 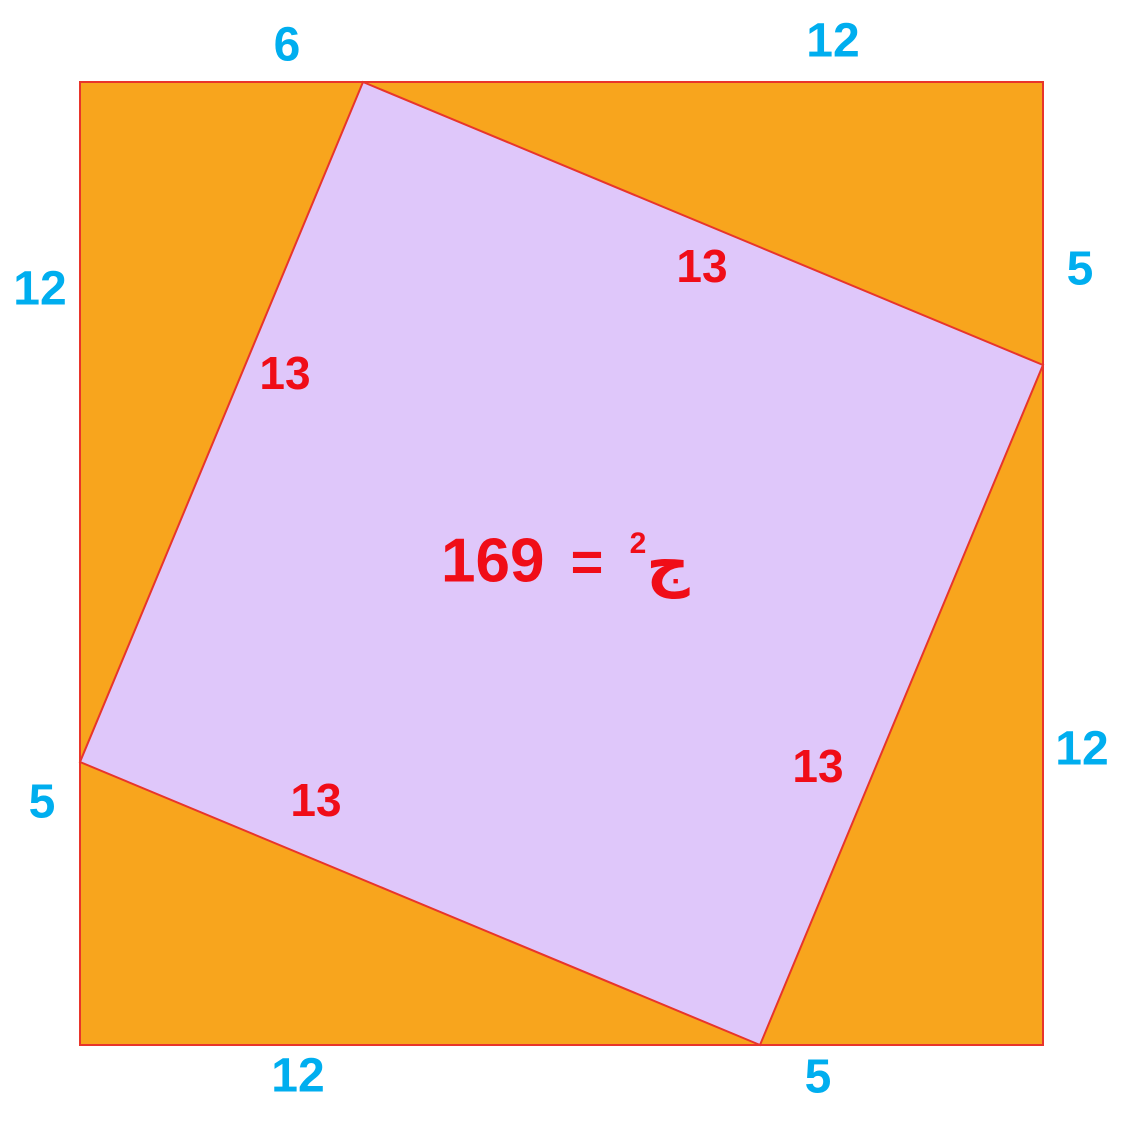 What do you see at coordinates (297, 1076) in the screenshot?
I see `bottom-left-segment-label: 12` at bounding box center [297, 1076].